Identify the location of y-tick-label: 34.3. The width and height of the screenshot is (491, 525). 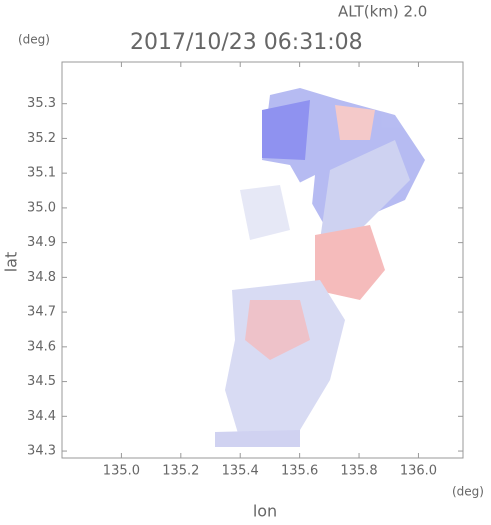
(41, 451).